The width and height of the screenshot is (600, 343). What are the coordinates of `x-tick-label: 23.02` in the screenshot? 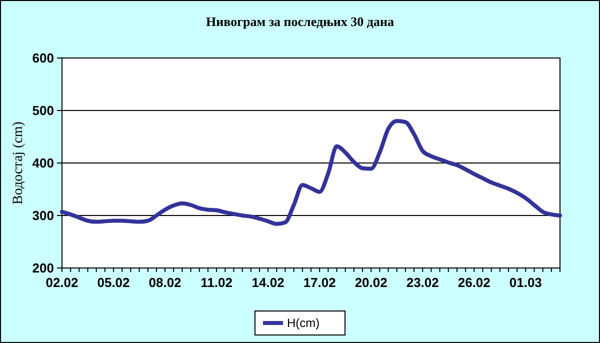 It's located at (422, 282).